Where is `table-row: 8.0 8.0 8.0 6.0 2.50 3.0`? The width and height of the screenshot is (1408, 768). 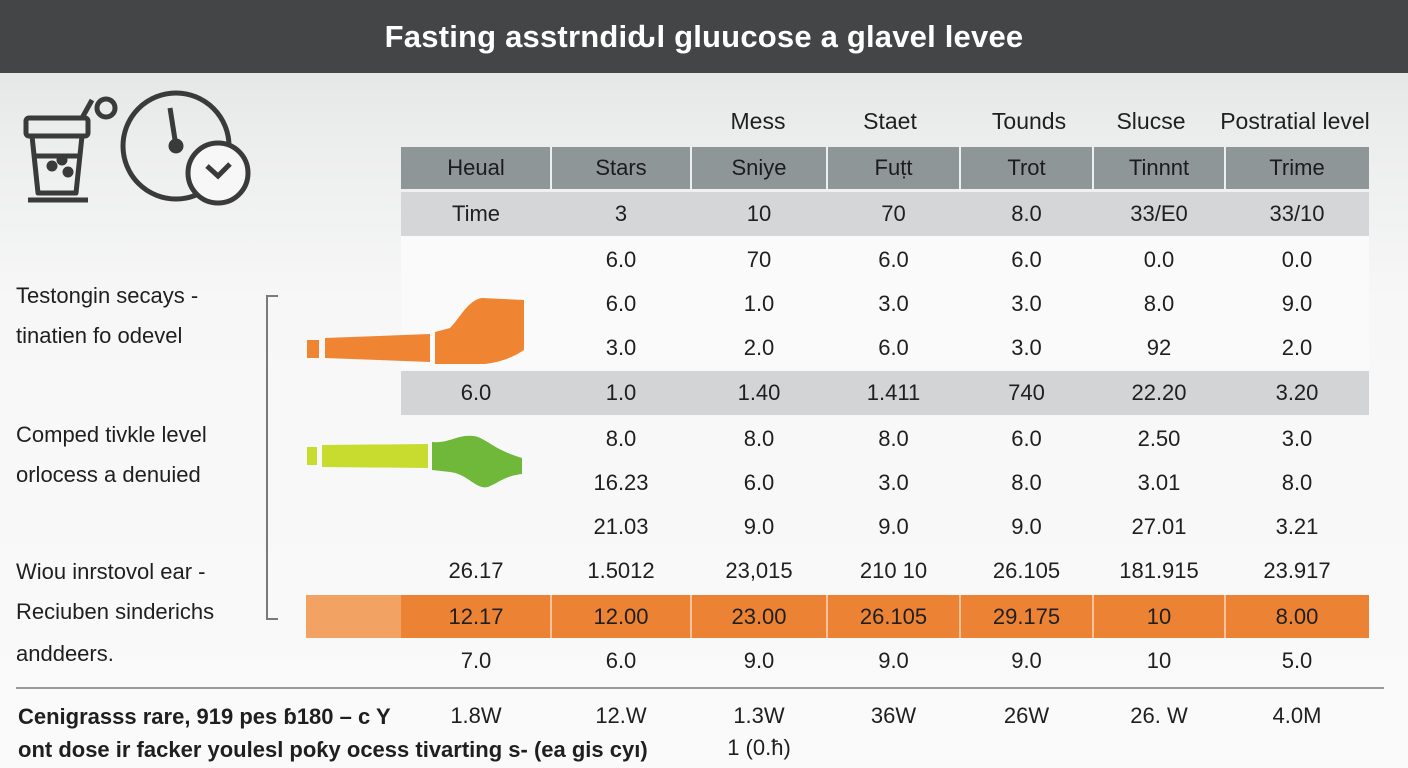 table-row: 8.0 8.0 8.0 6.0 2.50 3.0 is located at coordinates (885, 439).